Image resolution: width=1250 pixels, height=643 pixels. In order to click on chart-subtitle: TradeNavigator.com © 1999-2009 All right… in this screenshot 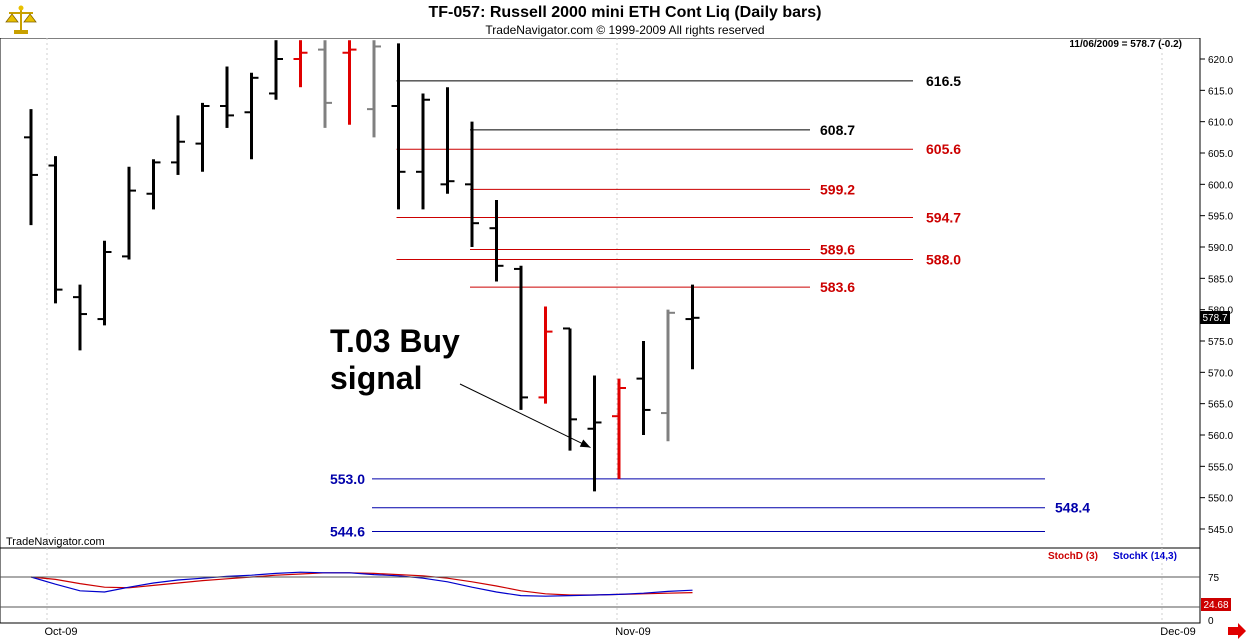, I will do `click(625, 30)`.